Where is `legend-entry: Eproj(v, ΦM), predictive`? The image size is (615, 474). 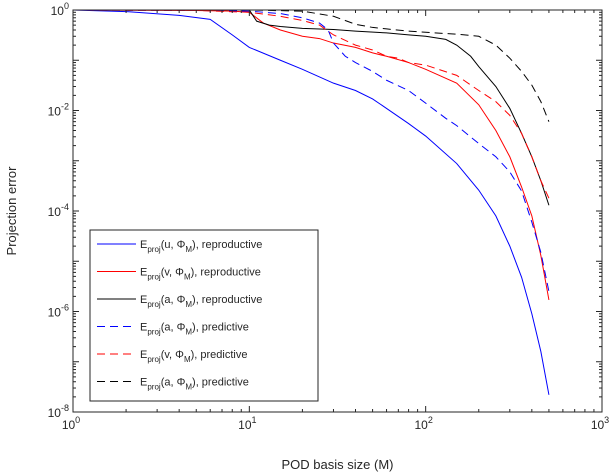 legend-entry: Eproj(v, ΦM), predictive is located at coordinates (193, 356).